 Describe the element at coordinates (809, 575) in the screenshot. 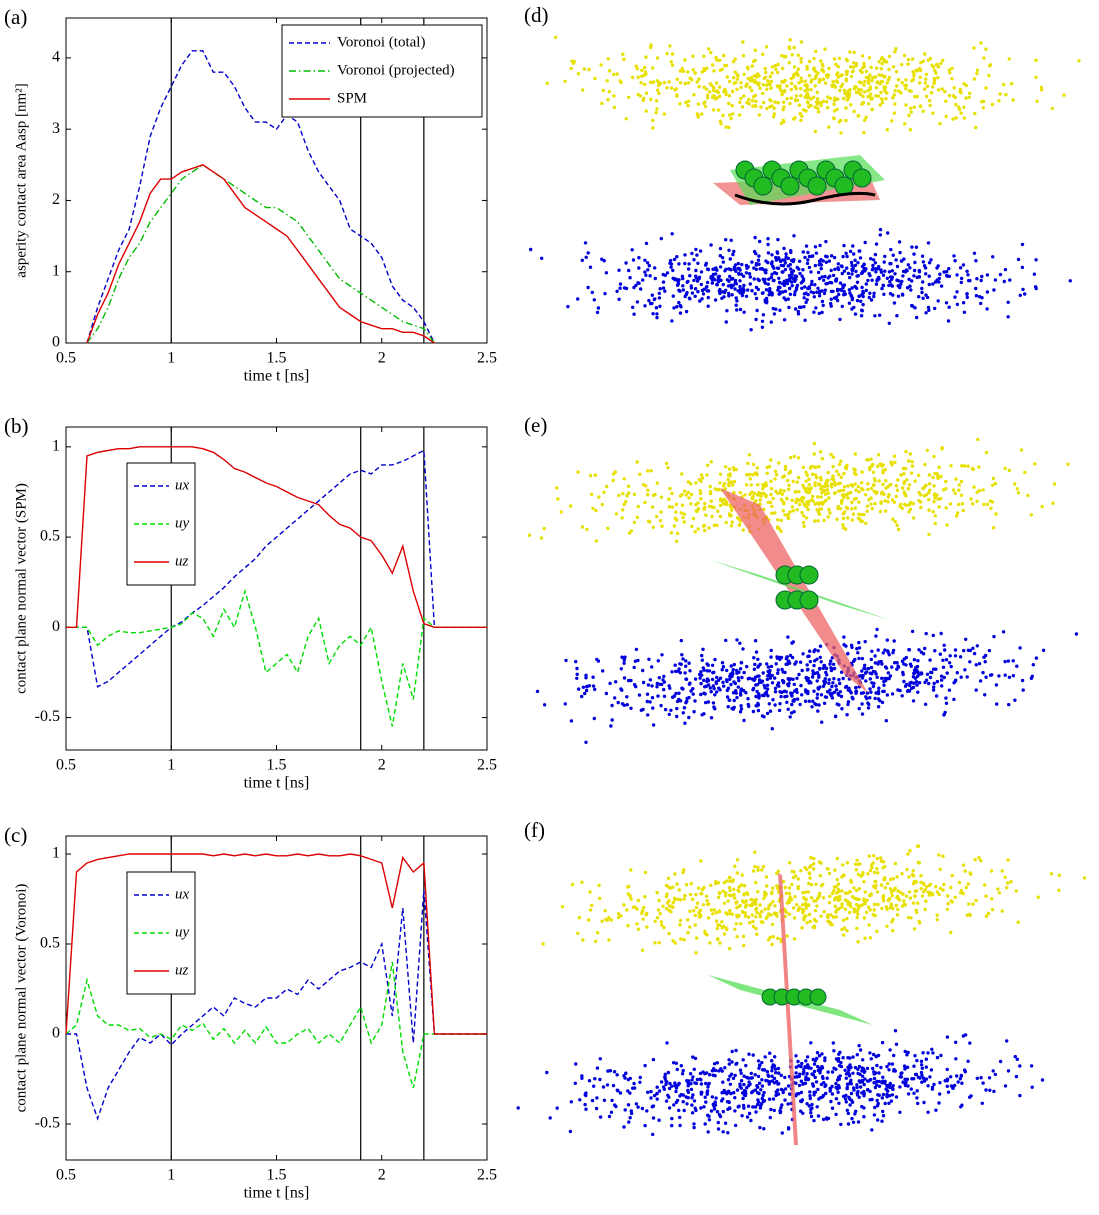

I see `contact-atom` at that location.